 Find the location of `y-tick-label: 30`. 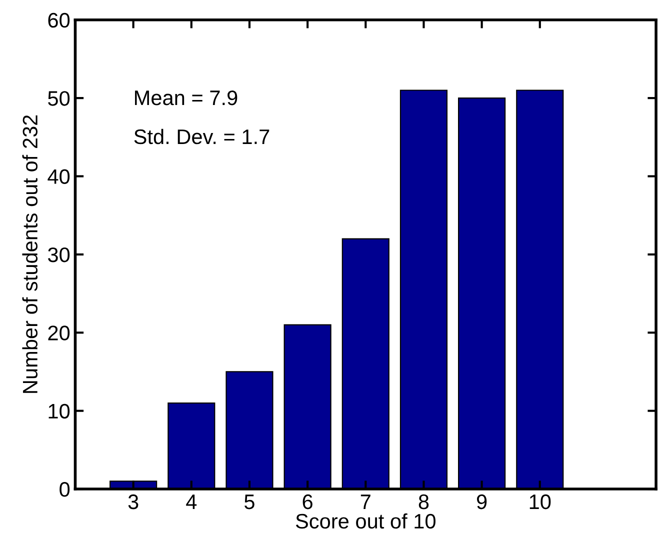

y-tick-label: 30 is located at coordinates (59, 254).